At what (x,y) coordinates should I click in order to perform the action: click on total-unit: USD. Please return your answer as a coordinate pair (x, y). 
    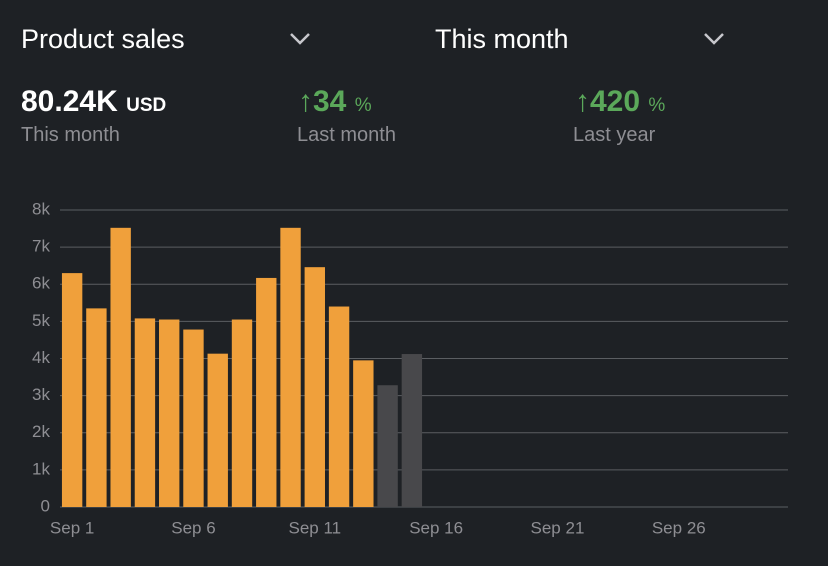
    Looking at the image, I should click on (146, 105).